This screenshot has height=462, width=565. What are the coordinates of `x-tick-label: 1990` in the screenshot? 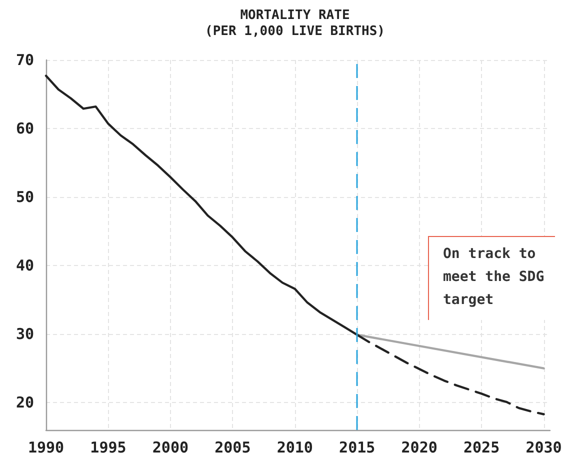 It's located at (46, 447).